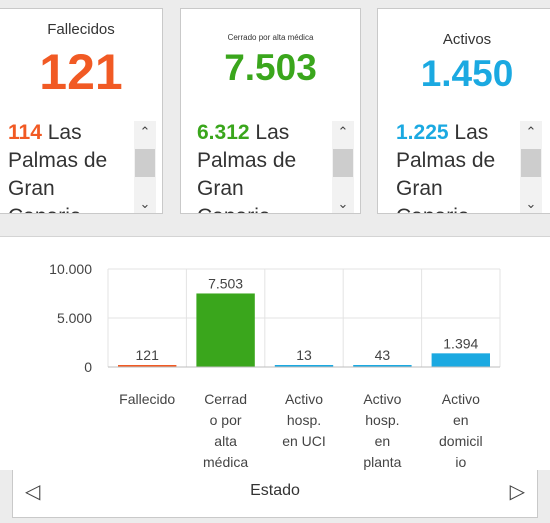  What do you see at coordinates (275, 490) in the screenshot?
I see `x-axis-title: Estado` at bounding box center [275, 490].